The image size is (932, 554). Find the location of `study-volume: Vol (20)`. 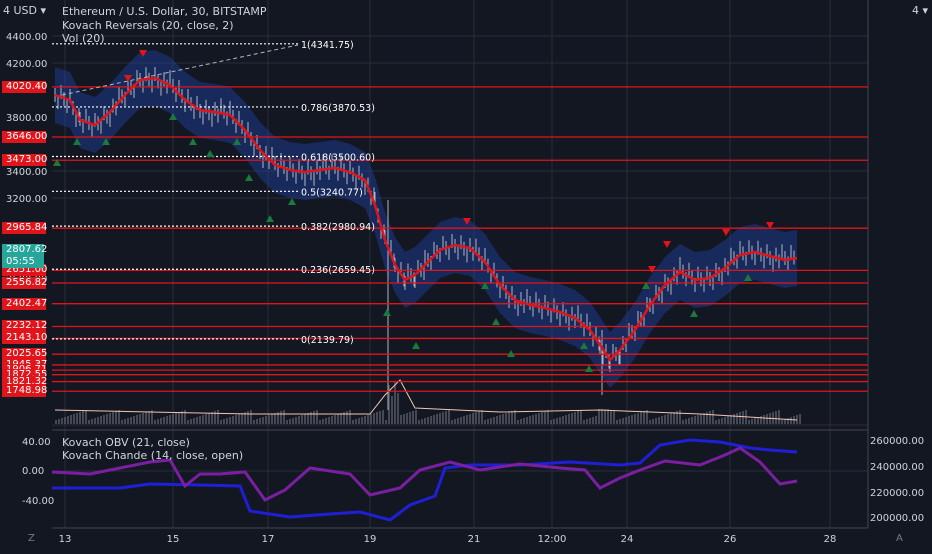

study-volume: Vol (20) is located at coordinates (83, 38).